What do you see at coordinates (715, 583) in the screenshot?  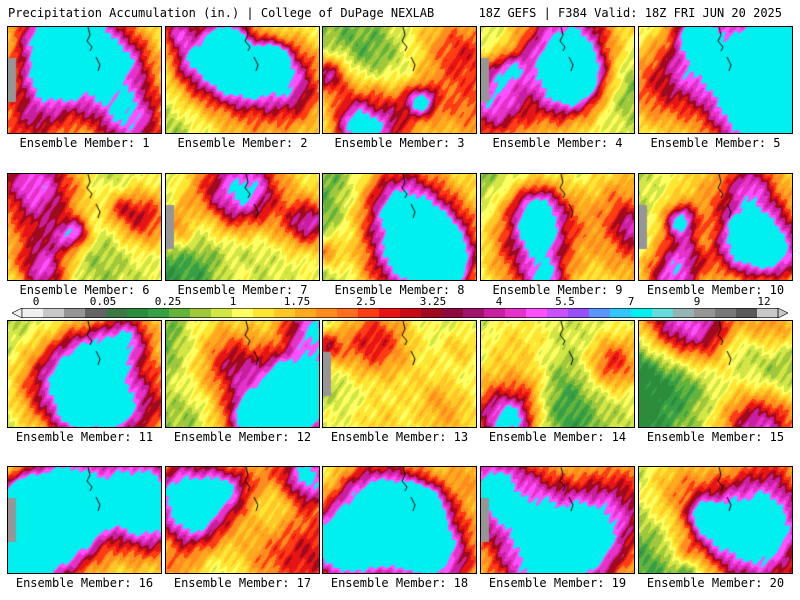 I see `member-label: Ensemble Member: 20` at bounding box center [715, 583].